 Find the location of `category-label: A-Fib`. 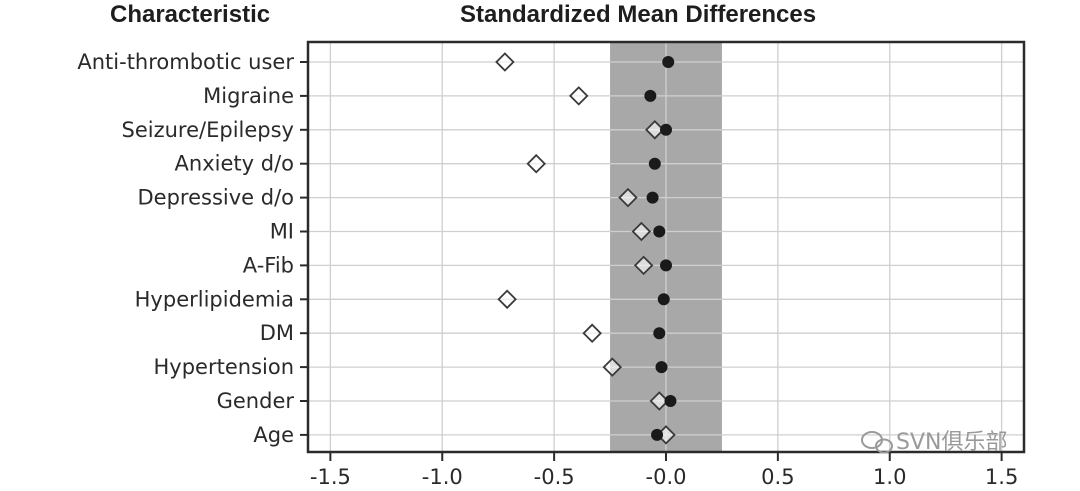

category-label: A-Fib is located at coordinates (268, 265).